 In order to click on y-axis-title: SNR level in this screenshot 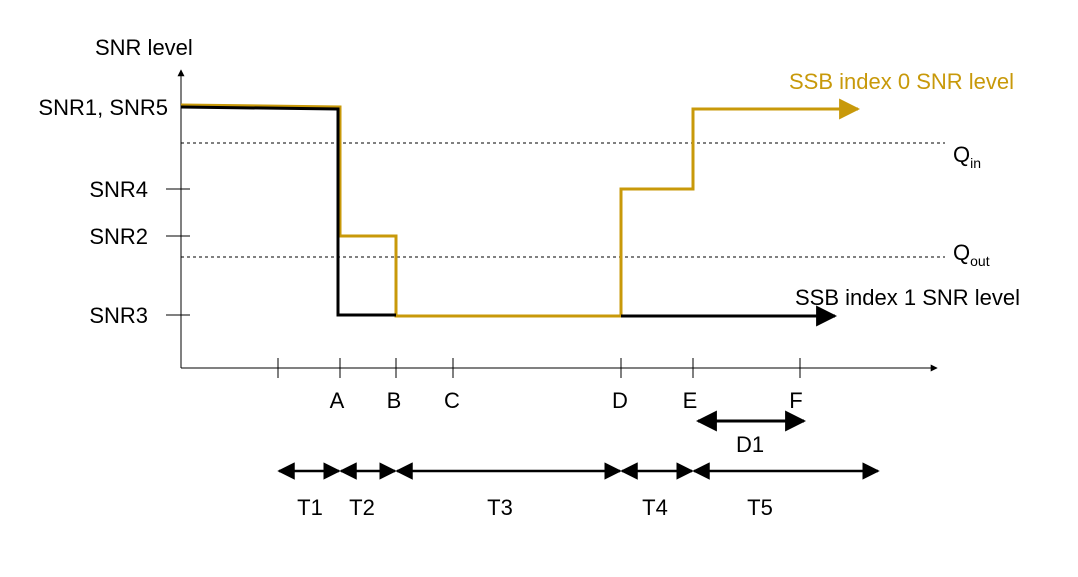, I will do `click(144, 47)`.